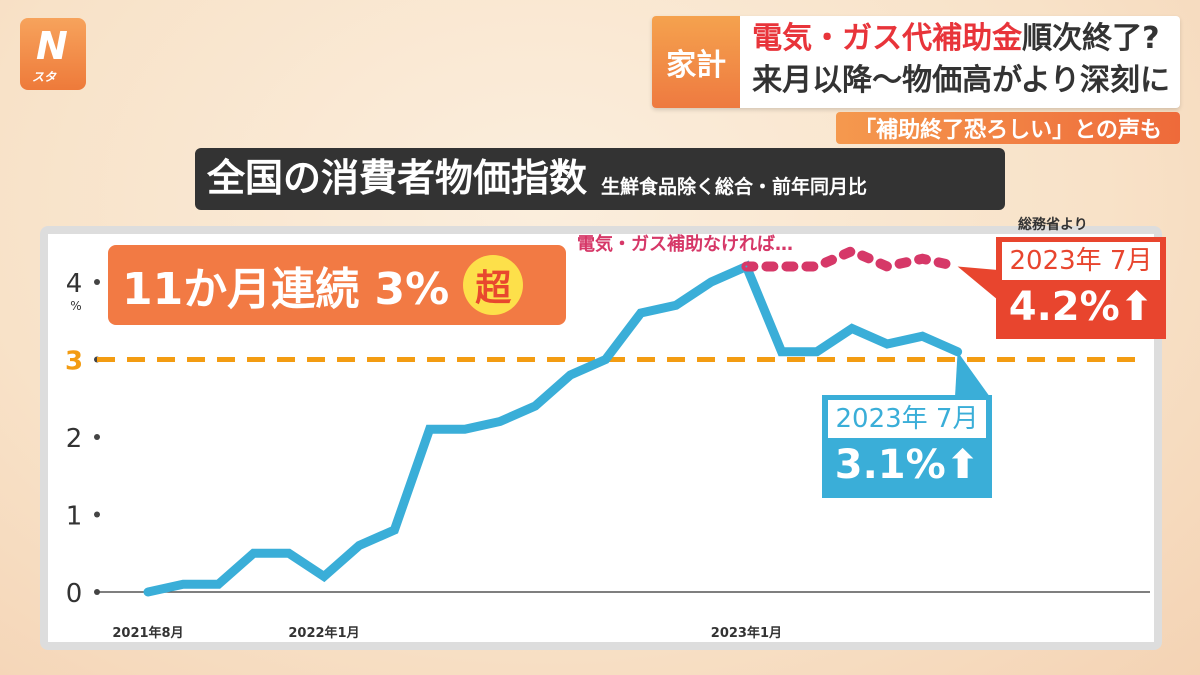  I want to click on y-tick-label: 4, so click(74, 284).